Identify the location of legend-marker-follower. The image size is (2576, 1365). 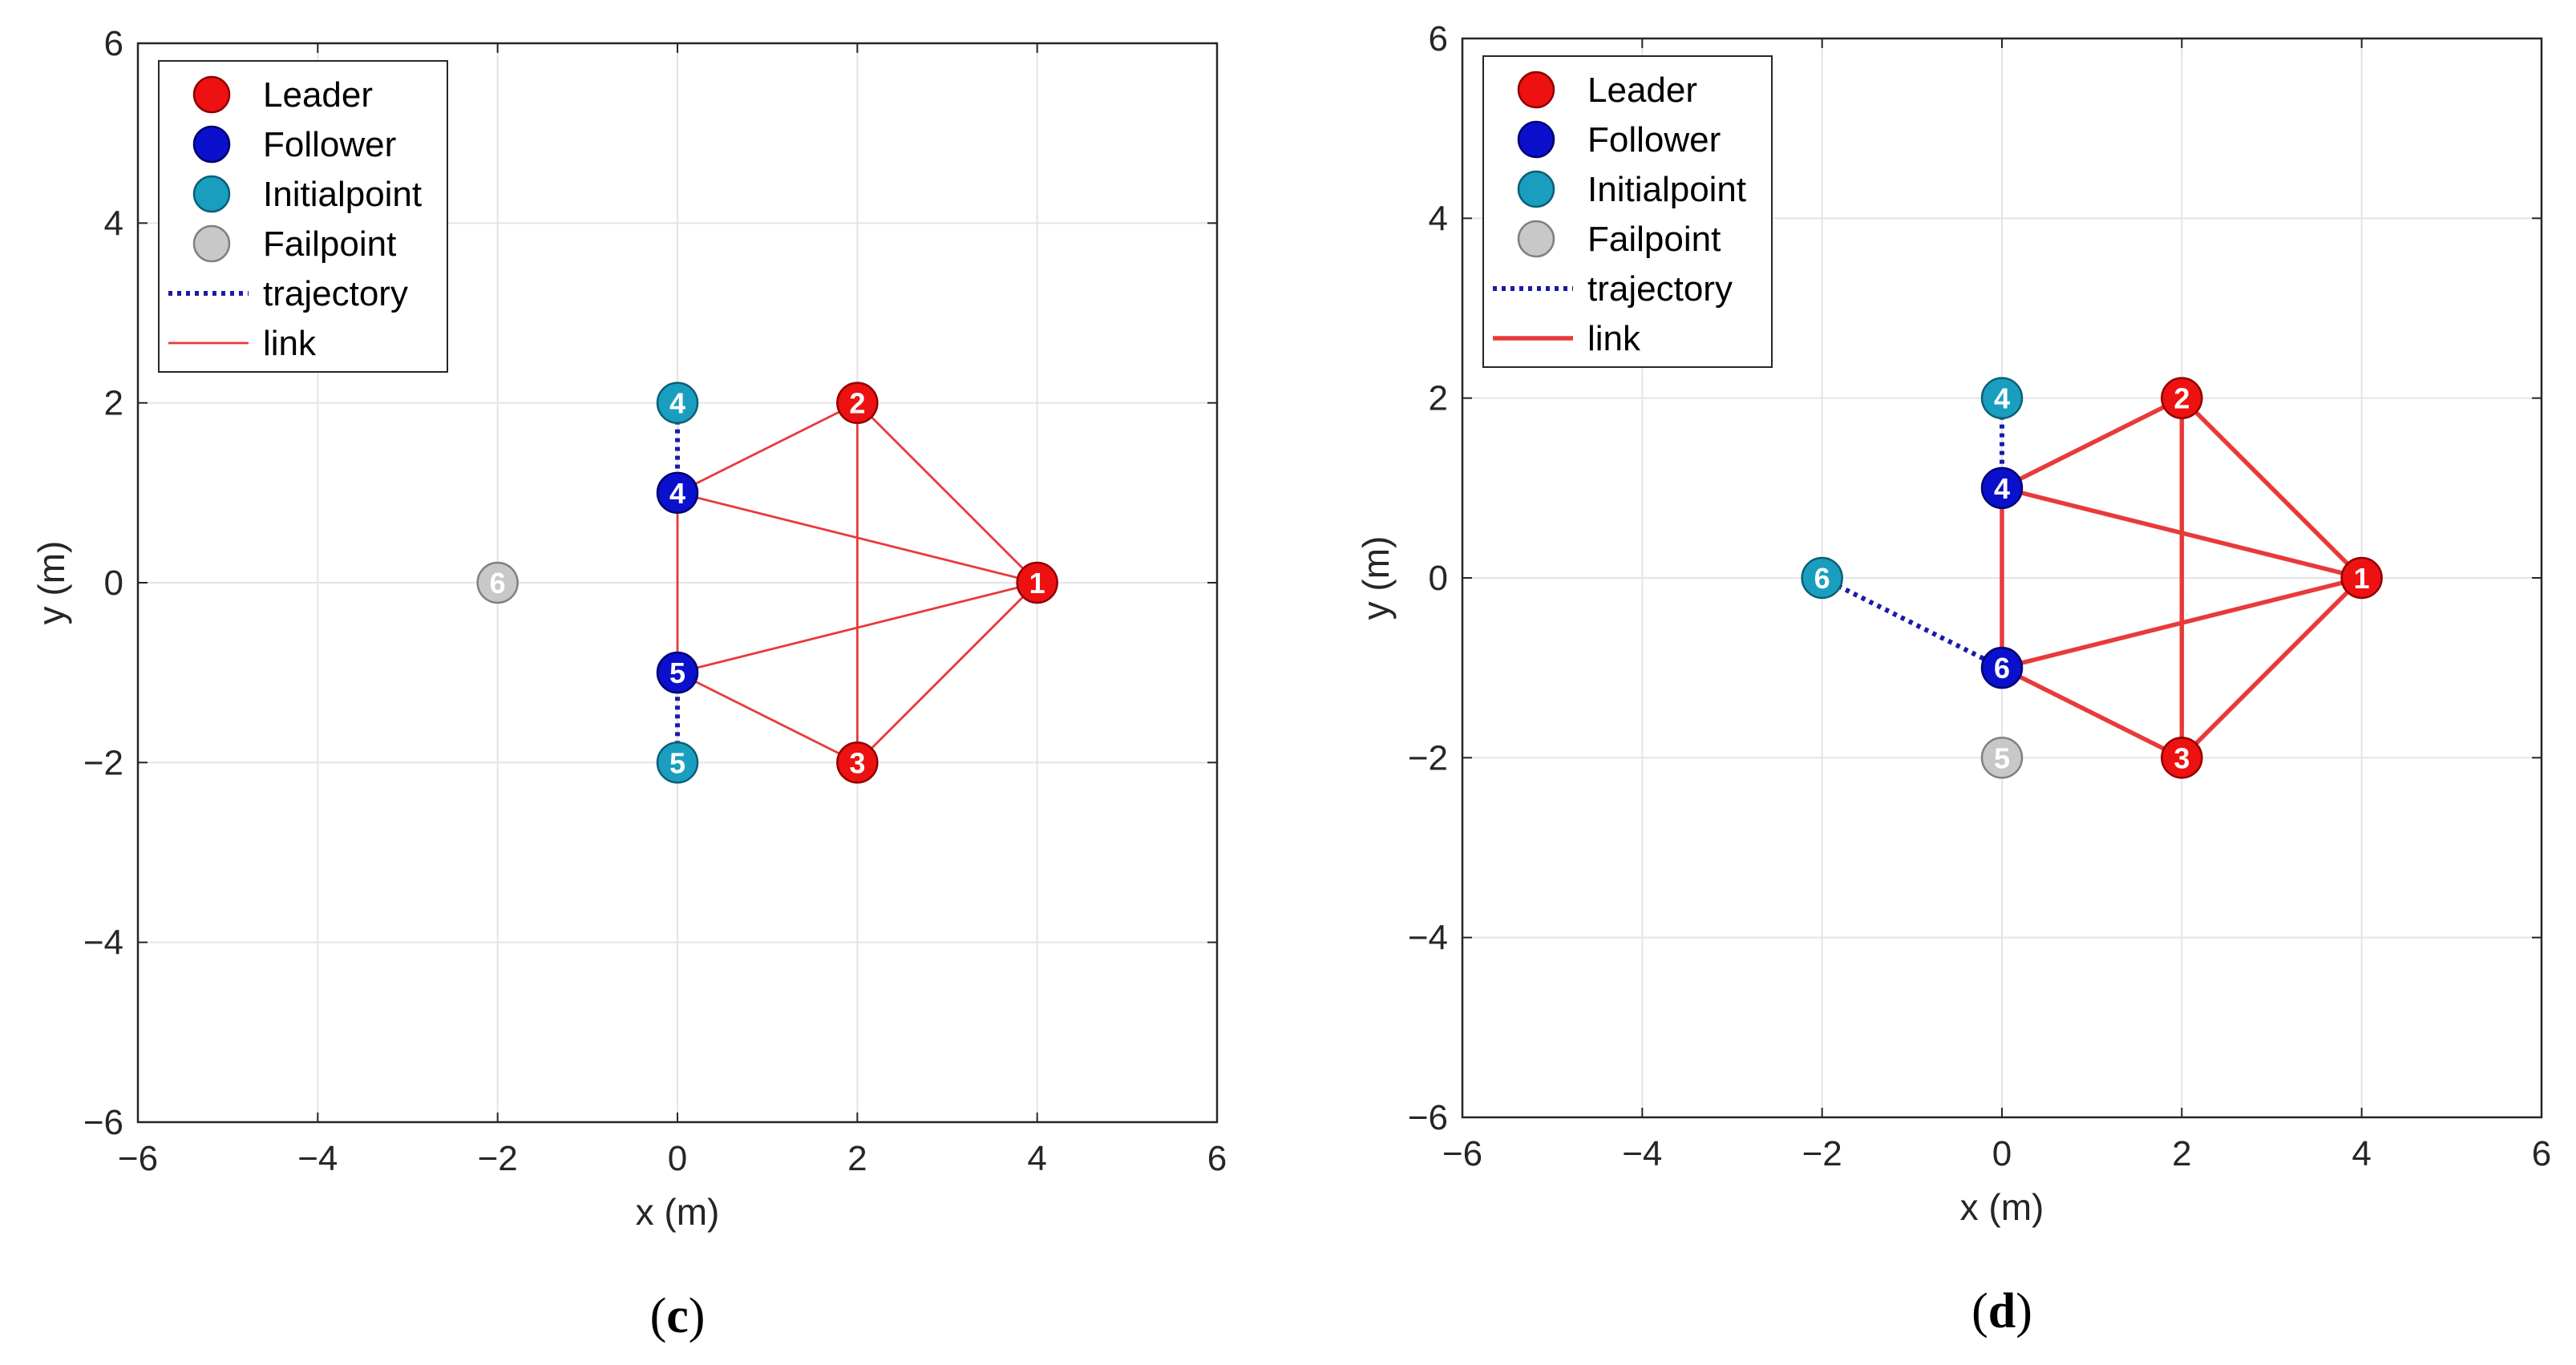
(1536, 139).